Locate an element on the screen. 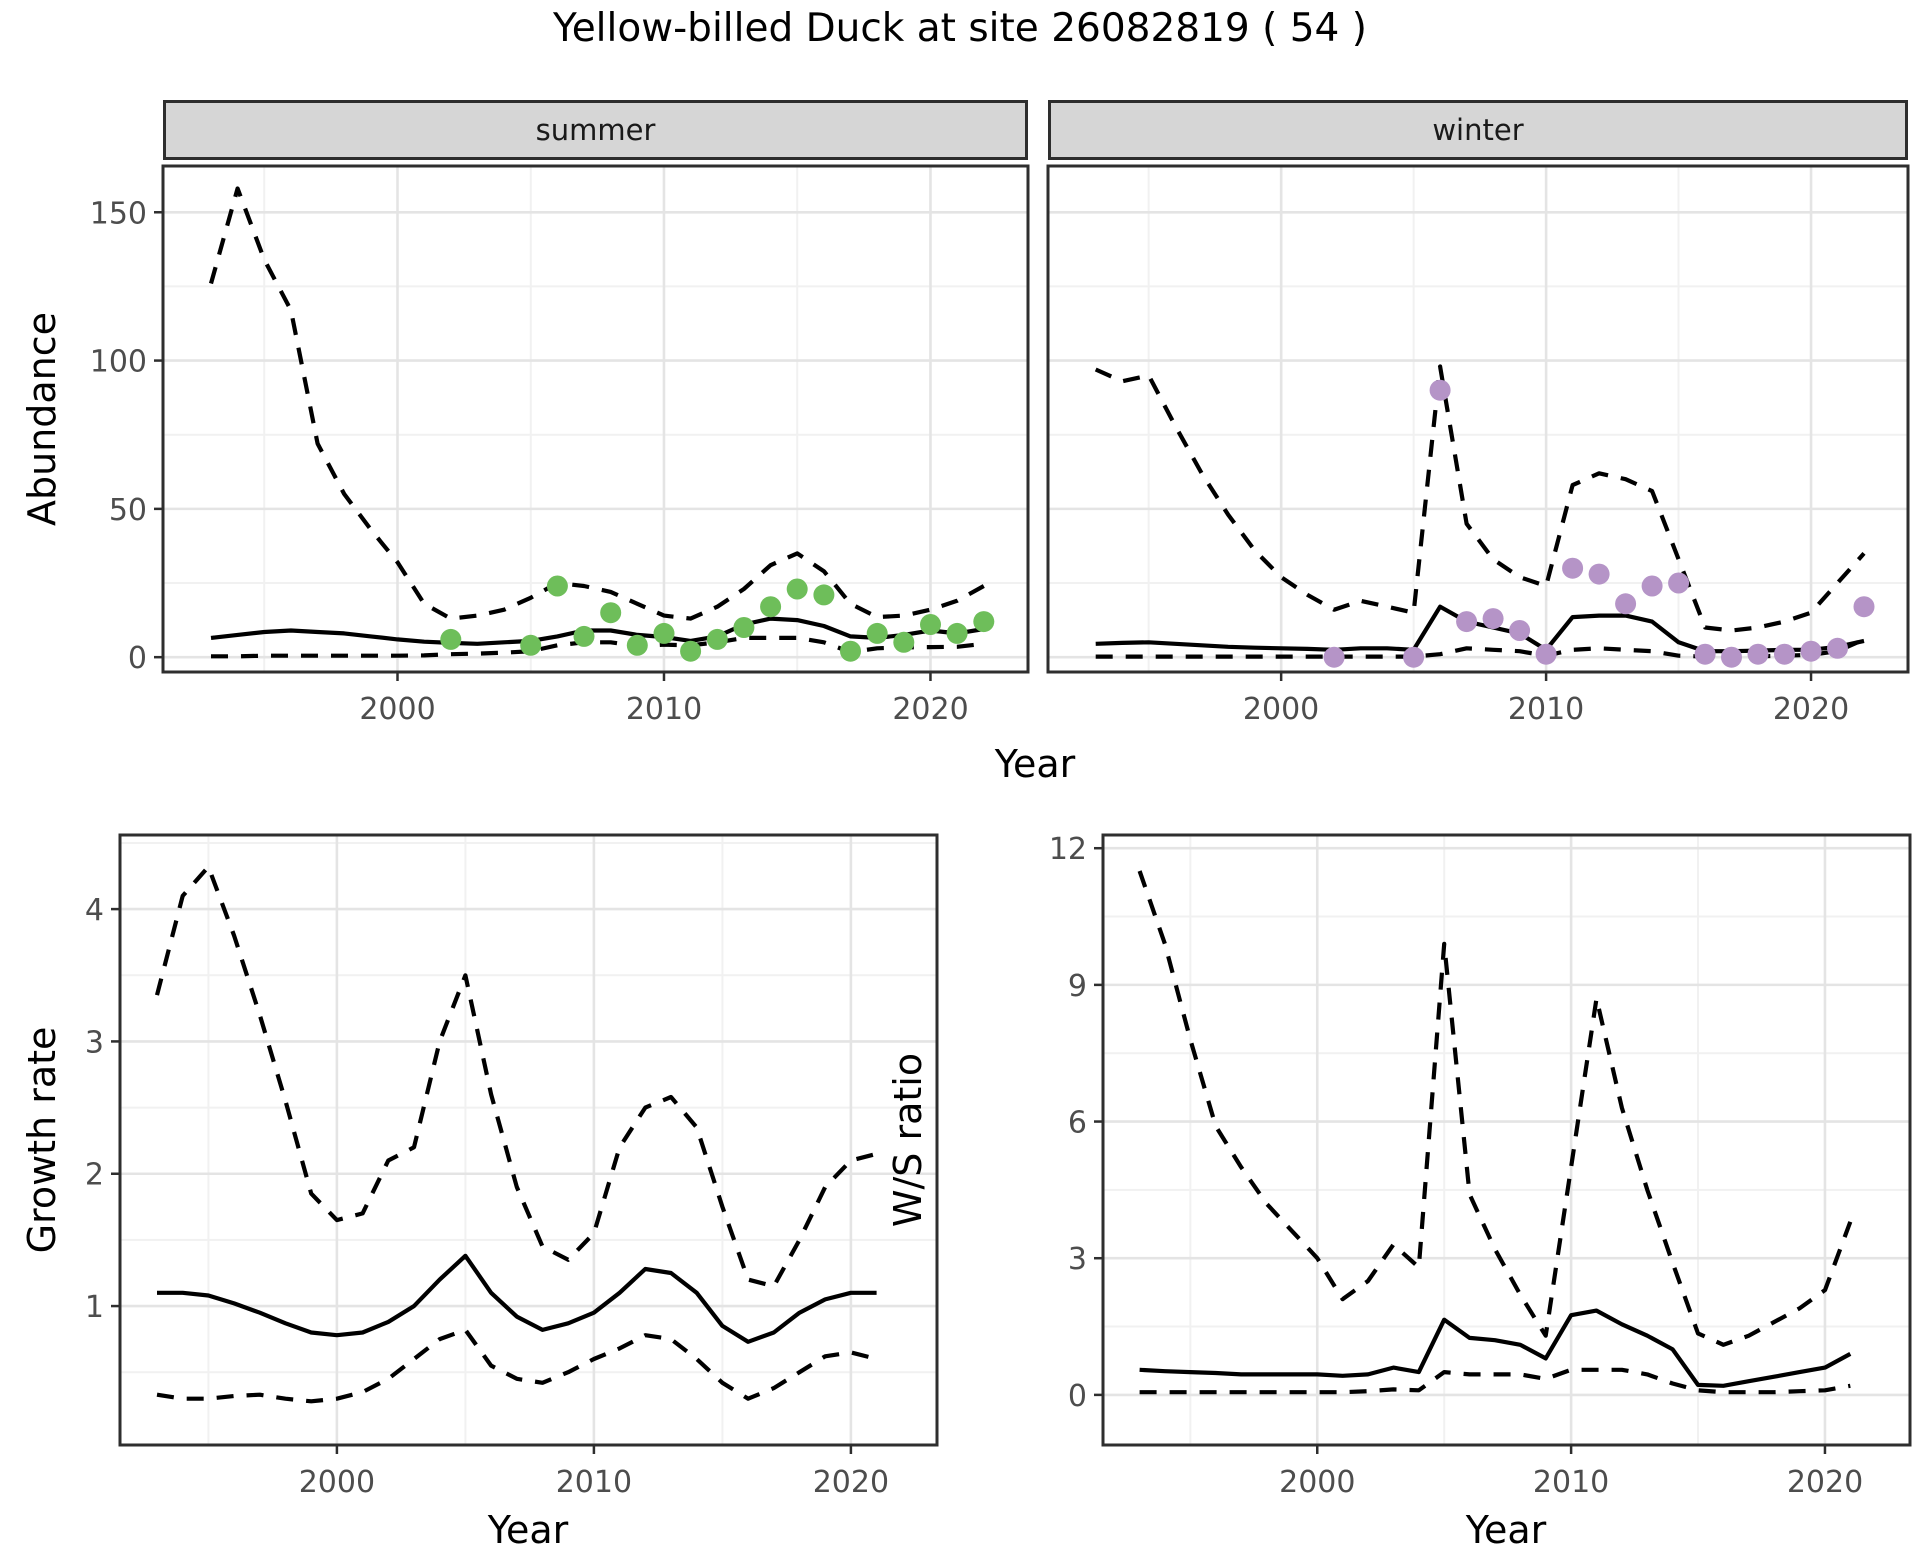  facet-strip-summer: summer is located at coordinates (595, 130).